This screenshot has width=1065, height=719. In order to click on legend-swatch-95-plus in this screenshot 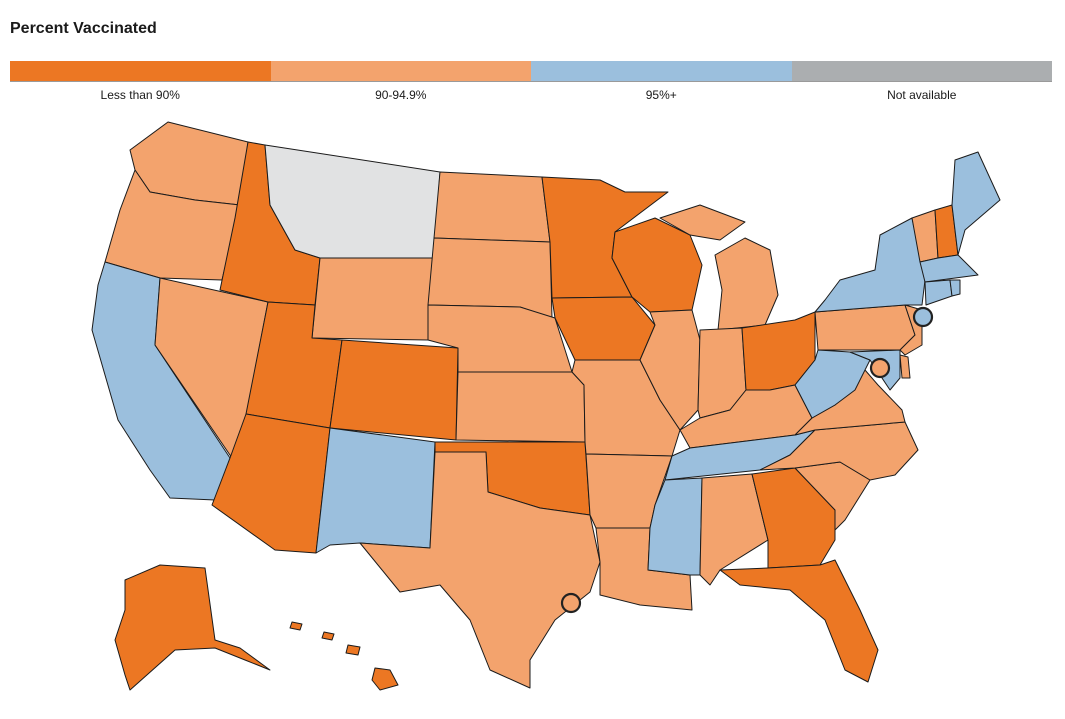, I will do `click(661, 71)`.